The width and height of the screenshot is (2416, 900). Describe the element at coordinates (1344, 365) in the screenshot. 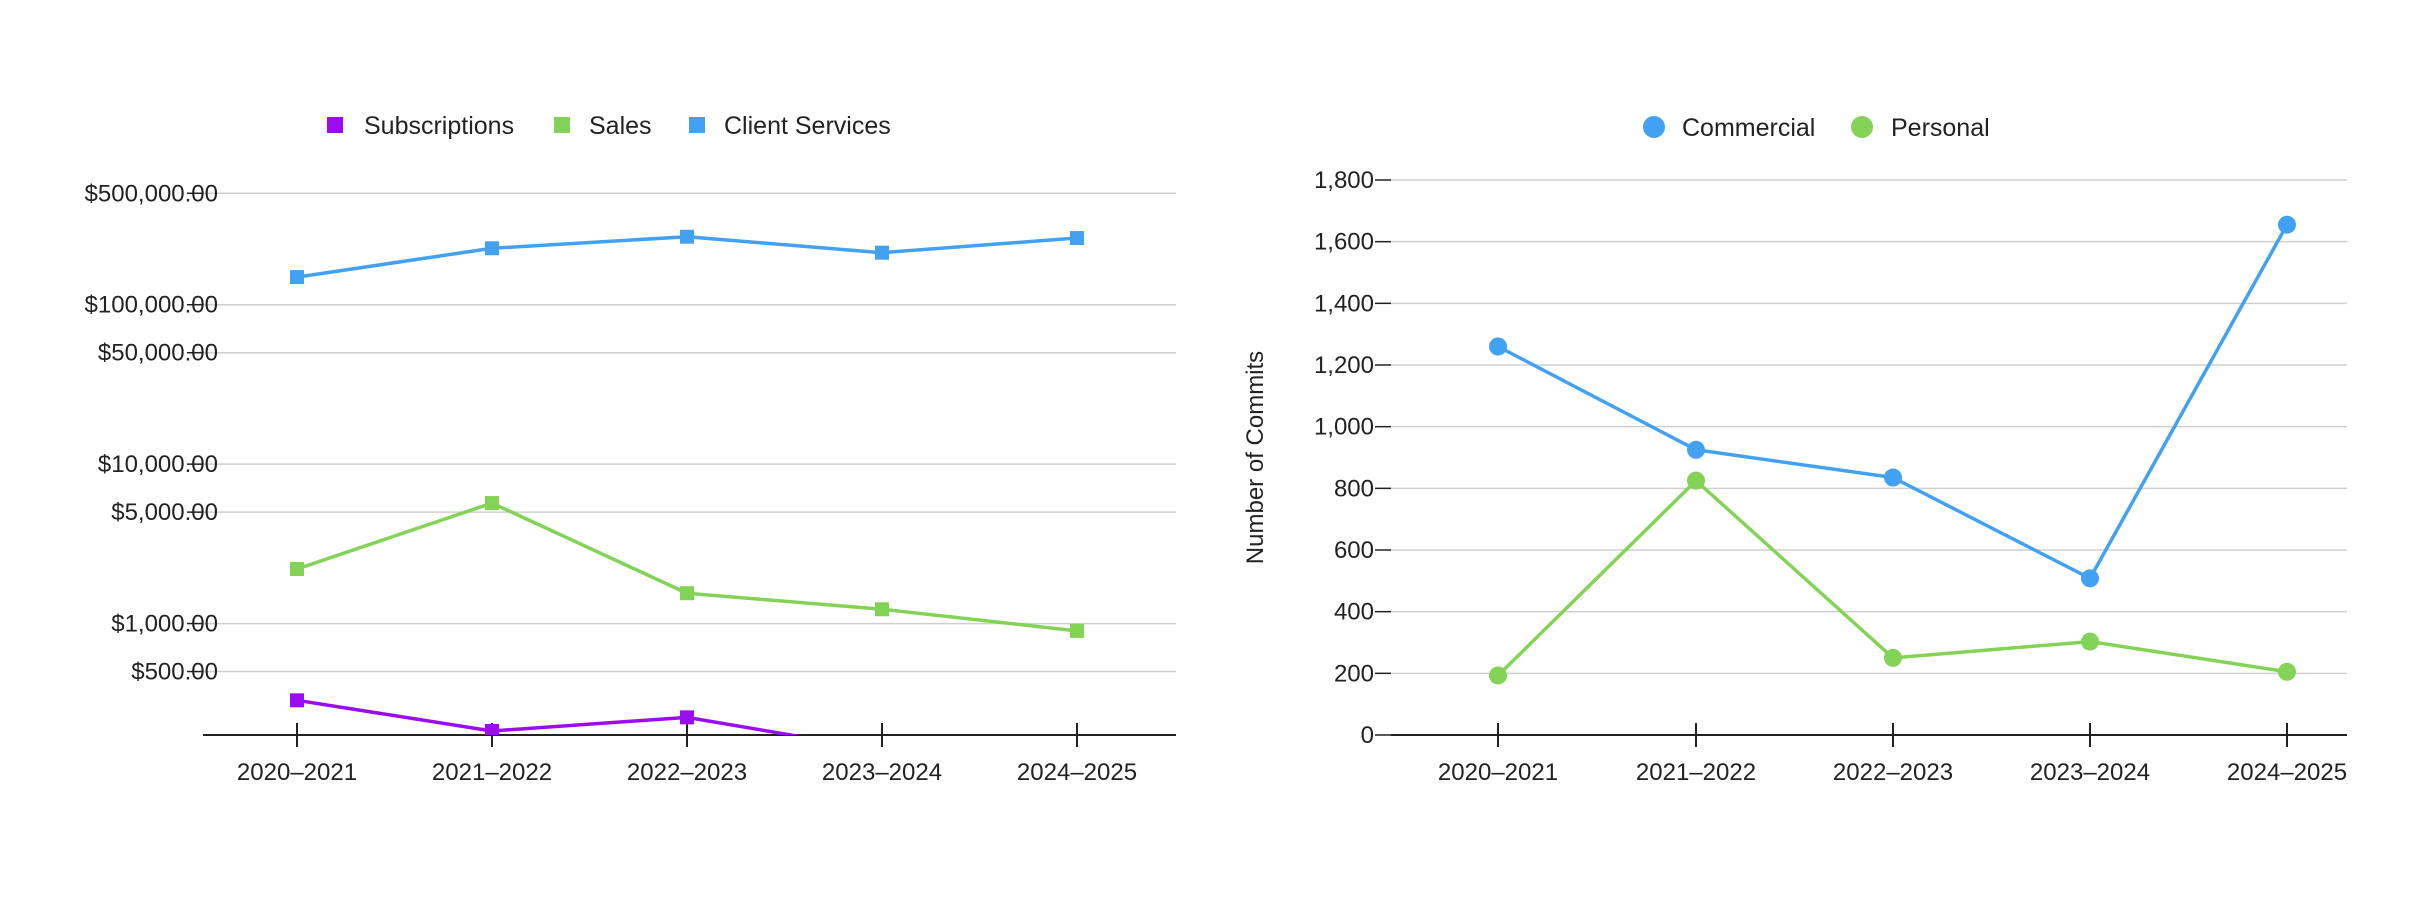

I see `y-tick-label: 1,200` at that location.